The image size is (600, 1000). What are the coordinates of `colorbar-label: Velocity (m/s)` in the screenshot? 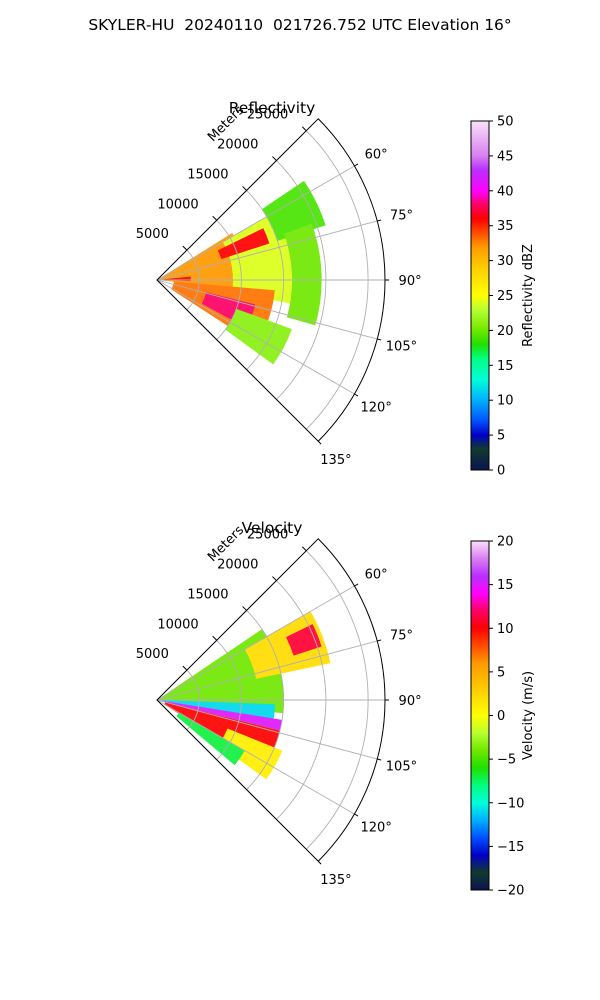 It's located at (528, 715).